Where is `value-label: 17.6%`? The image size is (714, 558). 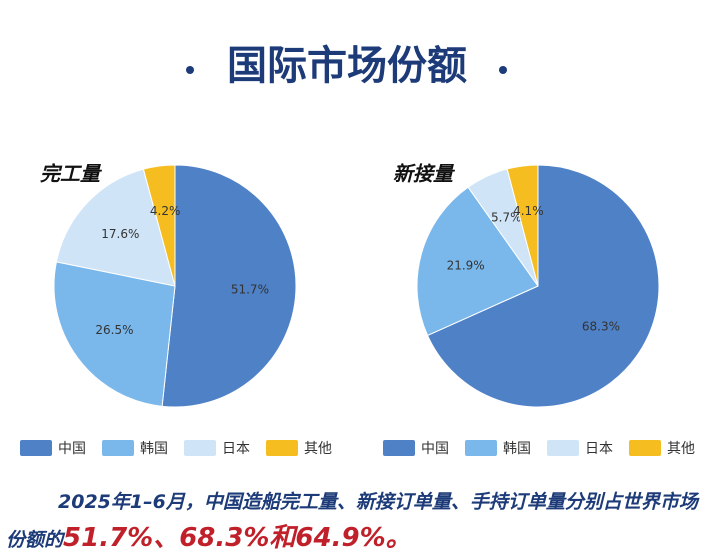
value-label: 17.6% is located at coordinates (120, 234).